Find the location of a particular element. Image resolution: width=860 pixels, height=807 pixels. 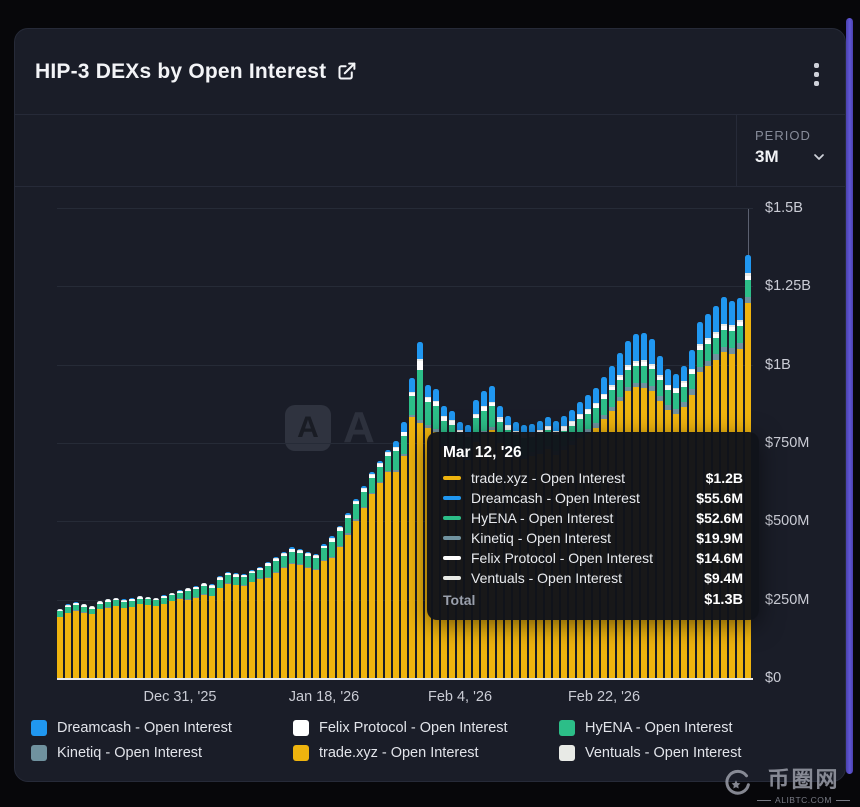

external-link-icon is located at coordinates (346, 71).